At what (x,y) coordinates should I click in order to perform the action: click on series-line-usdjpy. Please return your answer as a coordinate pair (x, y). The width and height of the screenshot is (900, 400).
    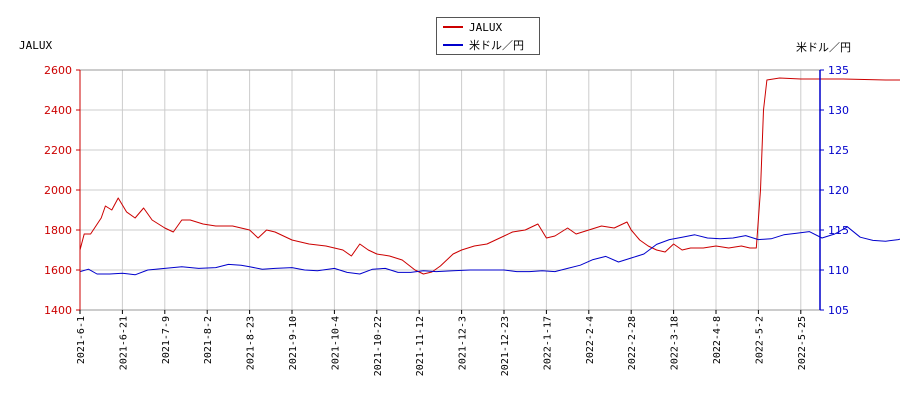
    Looking at the image, I should click on (489, 251).